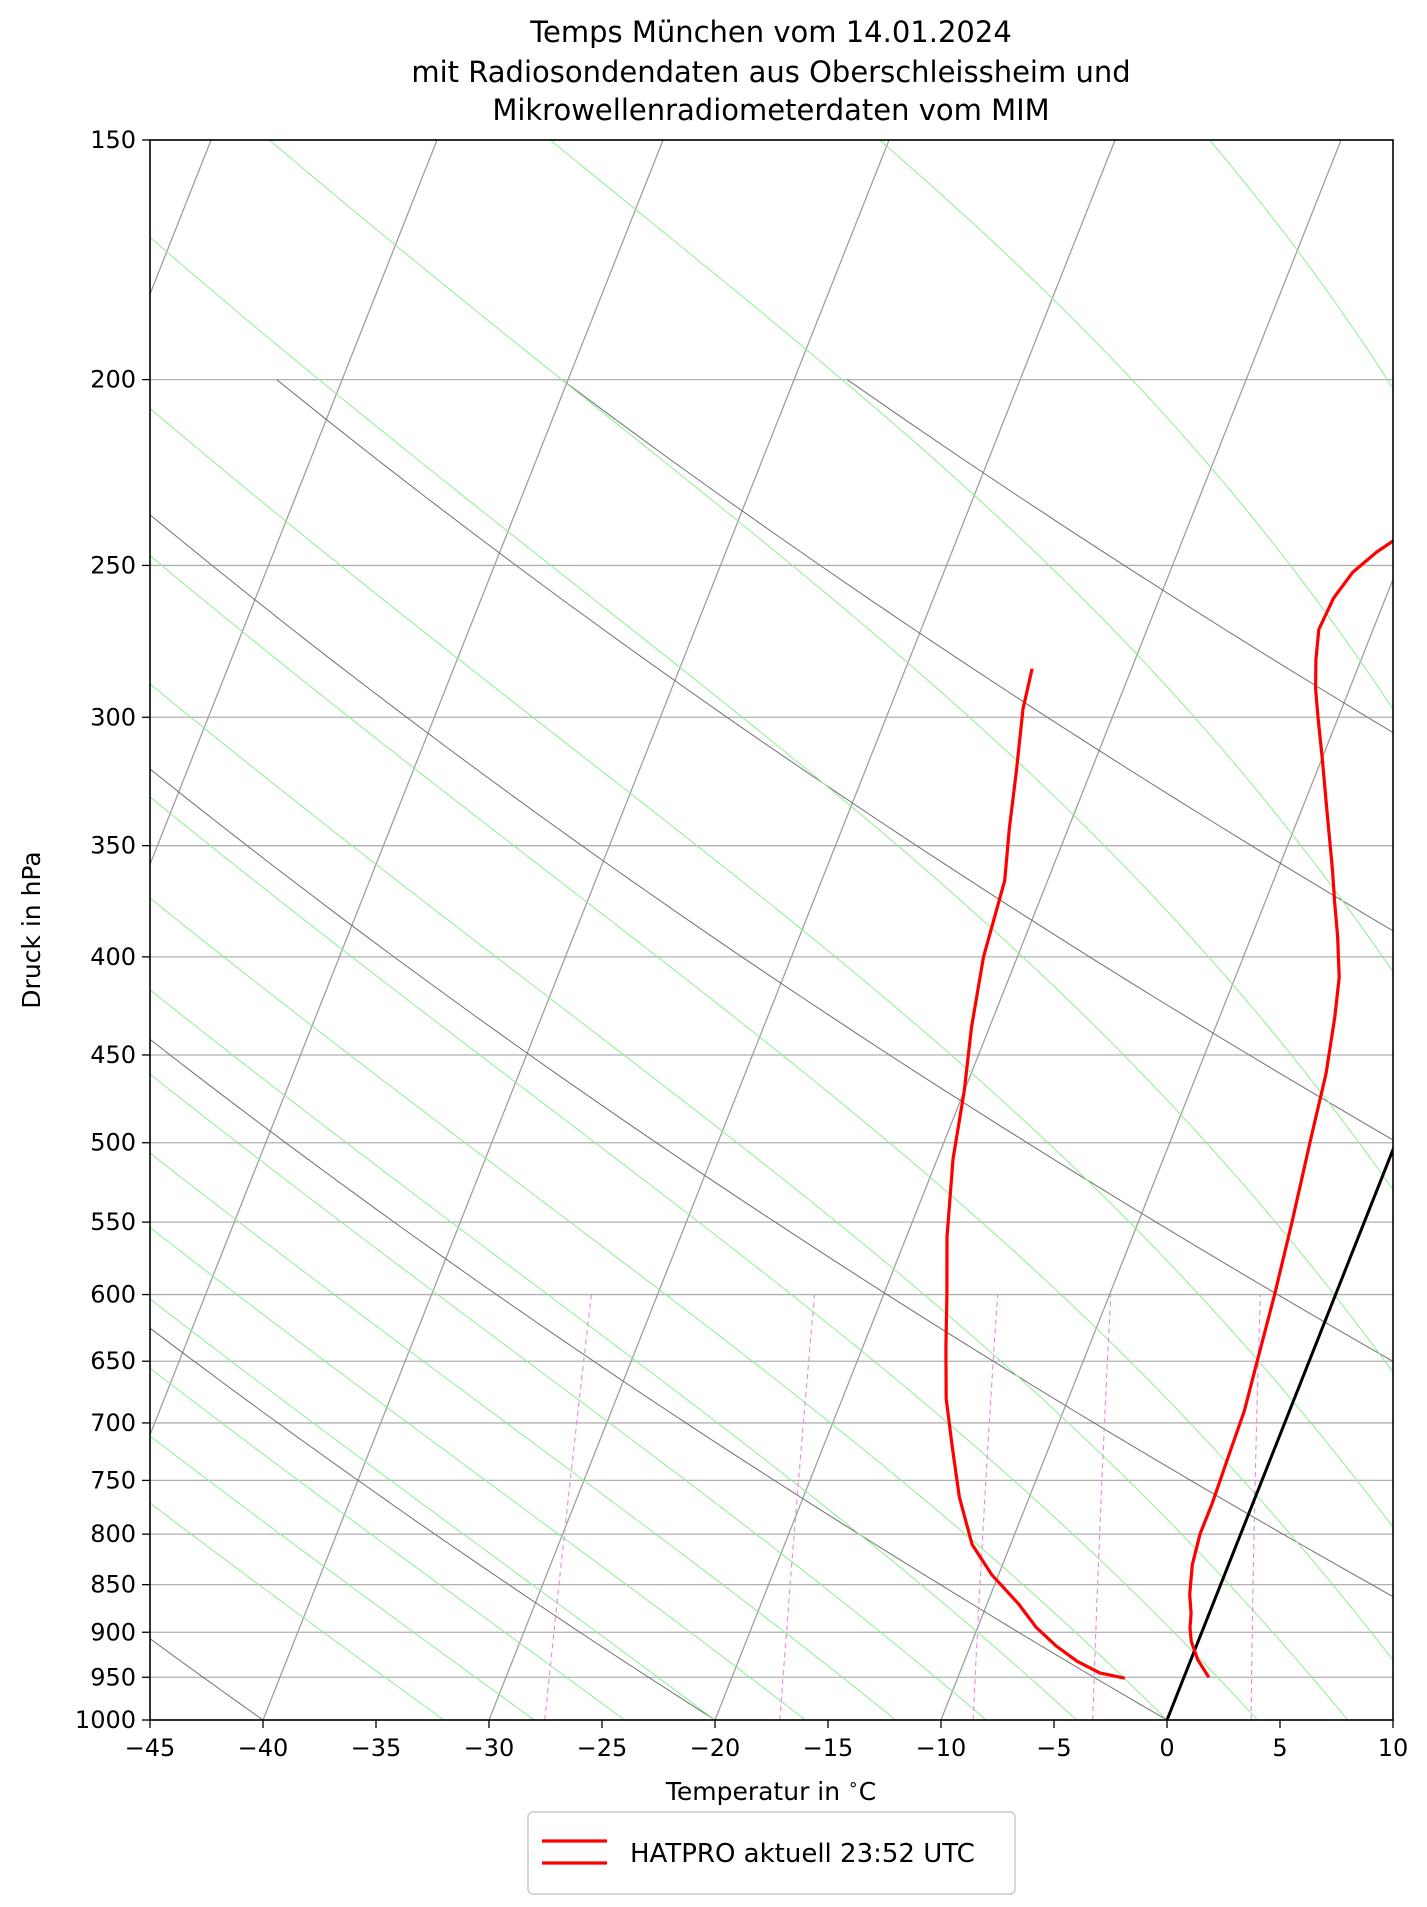  I want to click on dry-adiabat--20, so click(433, 1523).